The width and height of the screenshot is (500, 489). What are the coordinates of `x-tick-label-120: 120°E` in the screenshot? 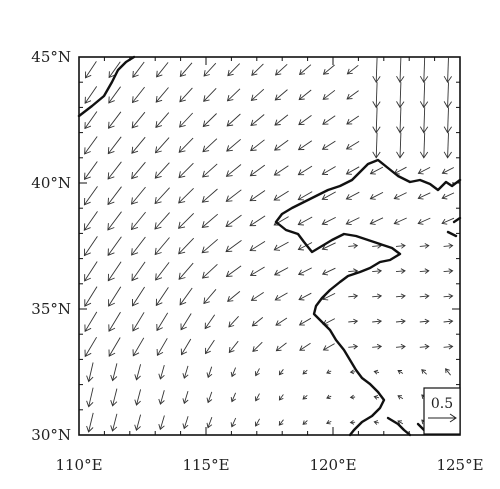 It's located at (332, 465).